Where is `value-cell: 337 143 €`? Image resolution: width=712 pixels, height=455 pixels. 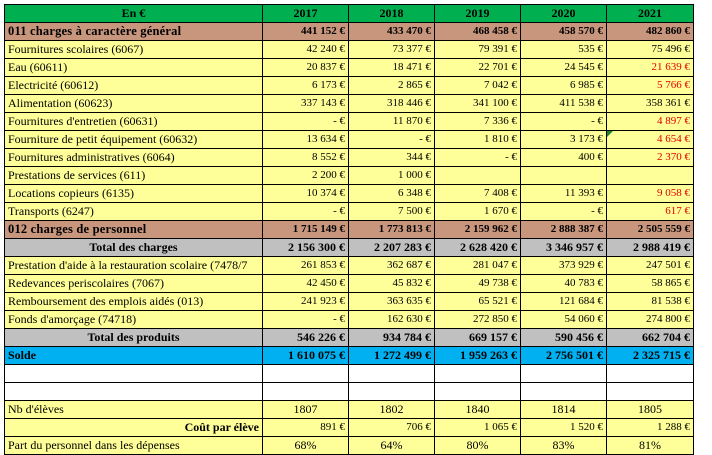
value-cell: 337 143 € is located at coordinates (305, 103).